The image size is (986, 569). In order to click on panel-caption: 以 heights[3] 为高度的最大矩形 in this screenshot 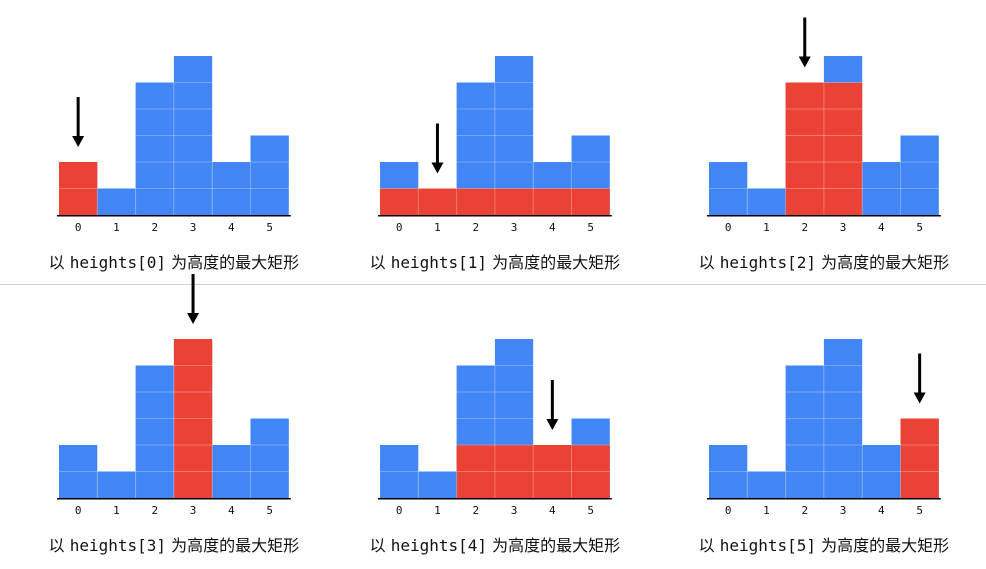, I will do `click(174, 545)`.